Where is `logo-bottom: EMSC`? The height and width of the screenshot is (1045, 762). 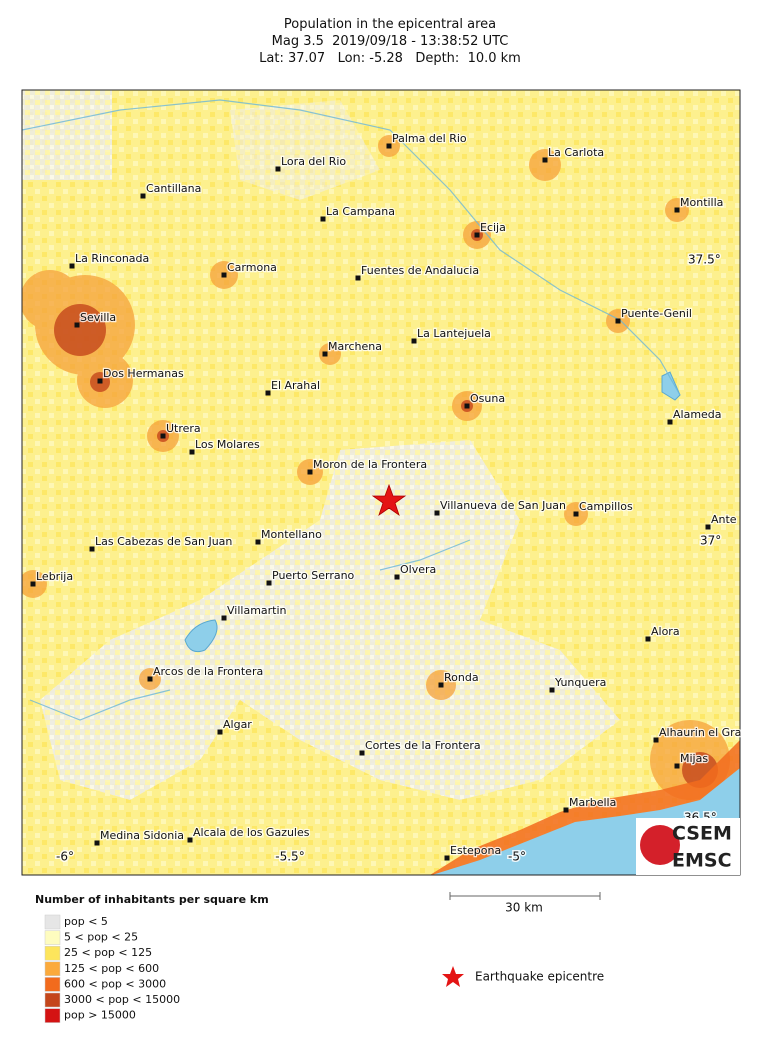
logo-bottom: EMSC is located at coordinates (702, 861).